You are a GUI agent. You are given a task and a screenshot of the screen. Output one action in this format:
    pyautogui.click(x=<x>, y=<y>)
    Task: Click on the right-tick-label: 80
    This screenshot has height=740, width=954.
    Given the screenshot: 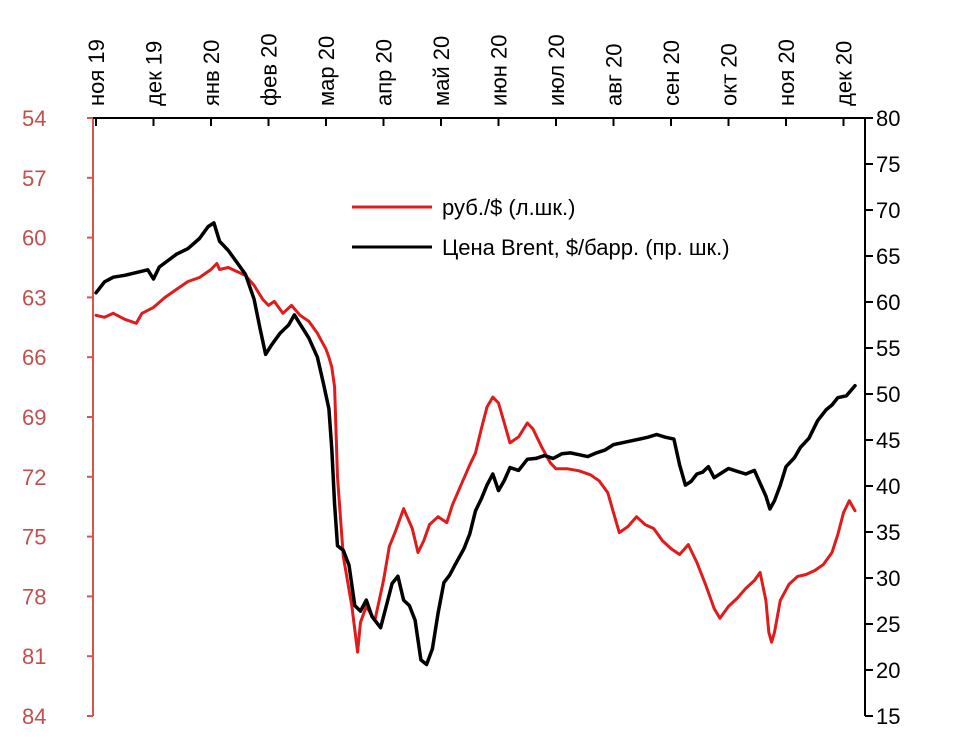 What is the action you would take?
    pyautogui.click(x=888, y=118)
    